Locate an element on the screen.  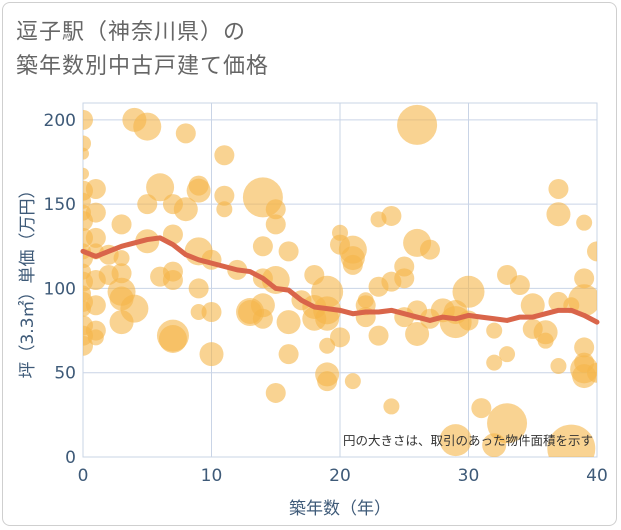
x-tick-label: 20 is located at coordinates (340, 476).